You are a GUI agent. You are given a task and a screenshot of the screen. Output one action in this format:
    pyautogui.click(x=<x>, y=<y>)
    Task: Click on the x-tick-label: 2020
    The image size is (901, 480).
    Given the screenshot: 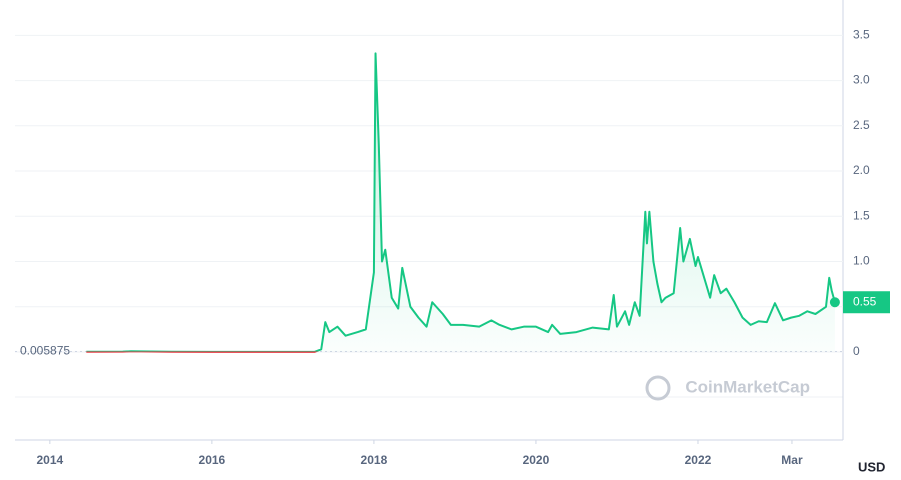 What is the action you would take?
    pyautogui.click(x=536, y=460)
    